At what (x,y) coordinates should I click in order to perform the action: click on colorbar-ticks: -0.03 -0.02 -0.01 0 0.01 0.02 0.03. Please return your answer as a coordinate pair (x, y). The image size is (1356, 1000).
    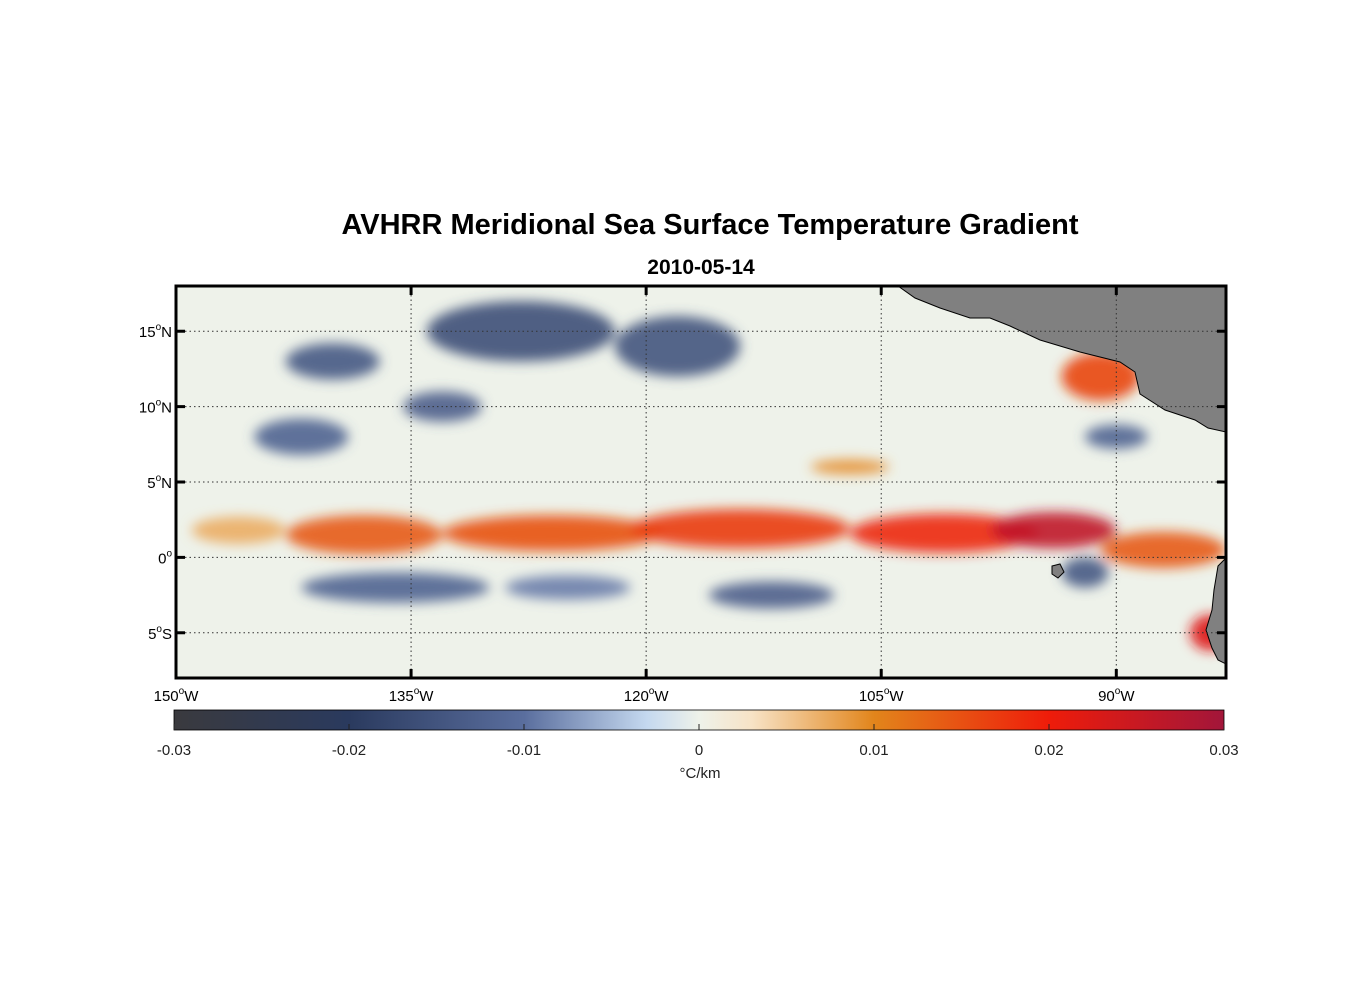
    Looking at the image, I should click on (698, 741).